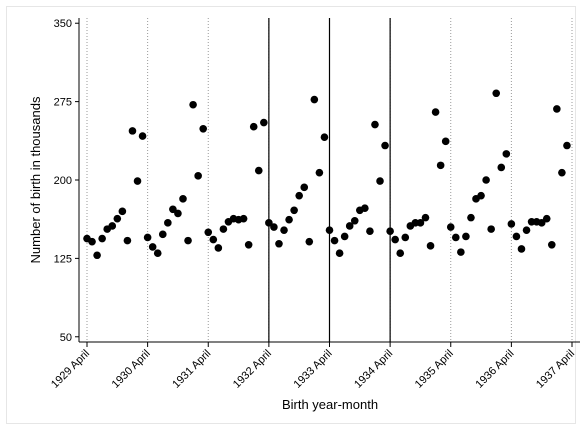  What do you see at coordinates (330, 404) in the screenshot?
I see `x-axis-title: Birth year-month` at bounding box center [330, 404].